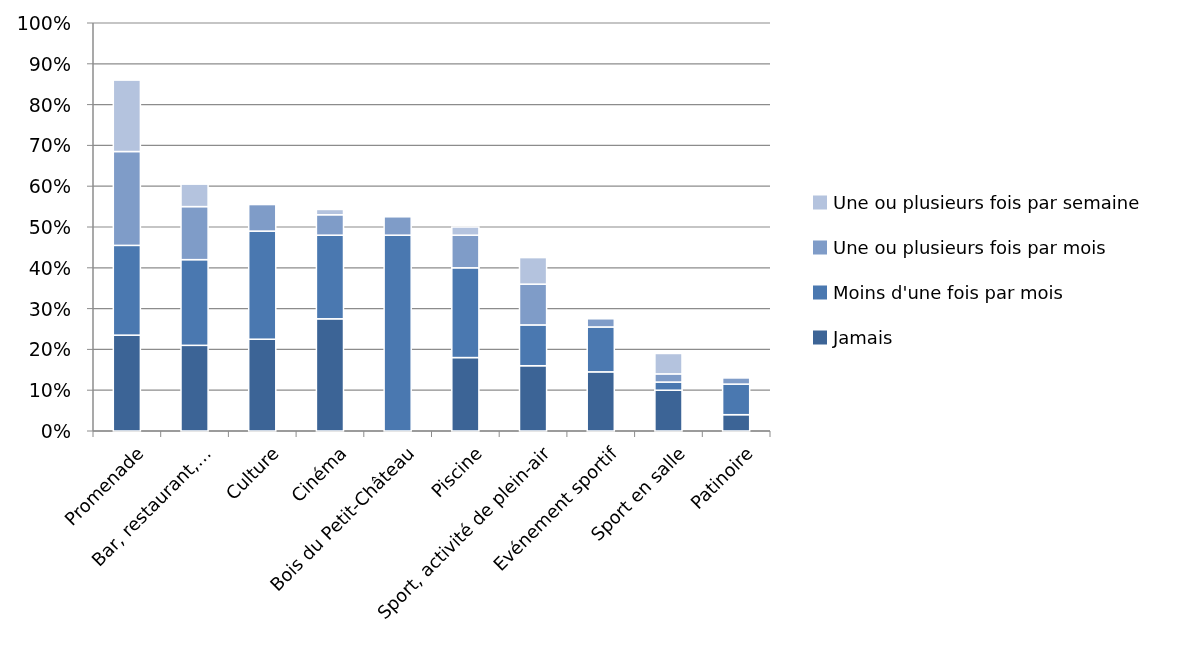 This screenshot has width=1192, height=652. I want to click on legend-label: Une ou plusieurs fois par mois, so click(969, 247).